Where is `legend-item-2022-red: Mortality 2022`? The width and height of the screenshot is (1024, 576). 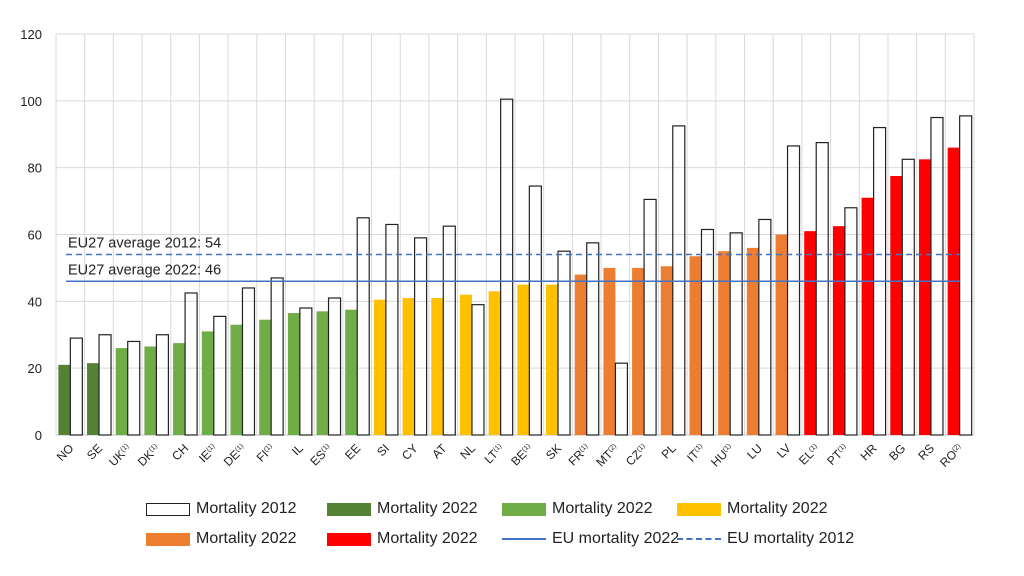 legend-item-2022-red: Mortality 2022 is located at coordinates (402, 539).